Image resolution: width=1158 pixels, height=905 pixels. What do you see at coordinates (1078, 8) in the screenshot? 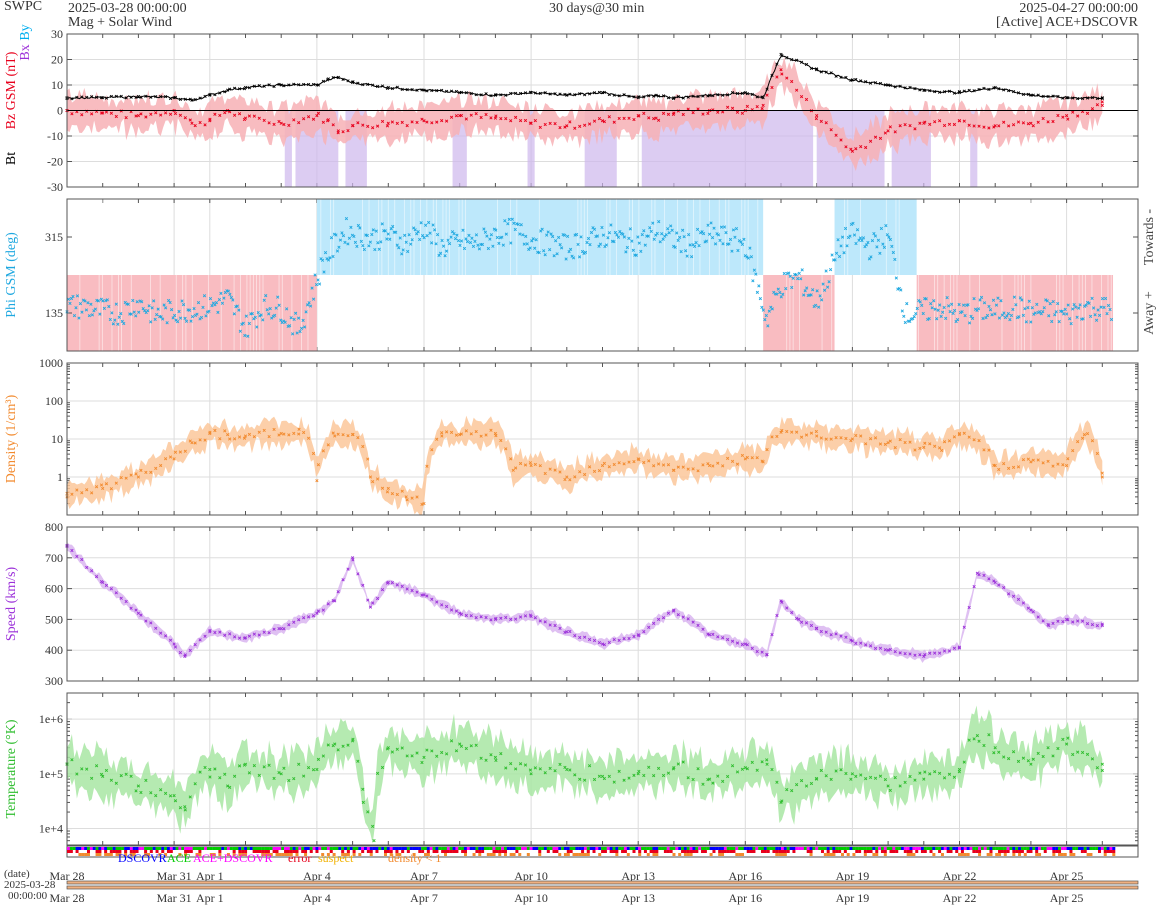
I see `end-time-label: 2025-04-27 00:00:00` at bounding box center [1078, 8].